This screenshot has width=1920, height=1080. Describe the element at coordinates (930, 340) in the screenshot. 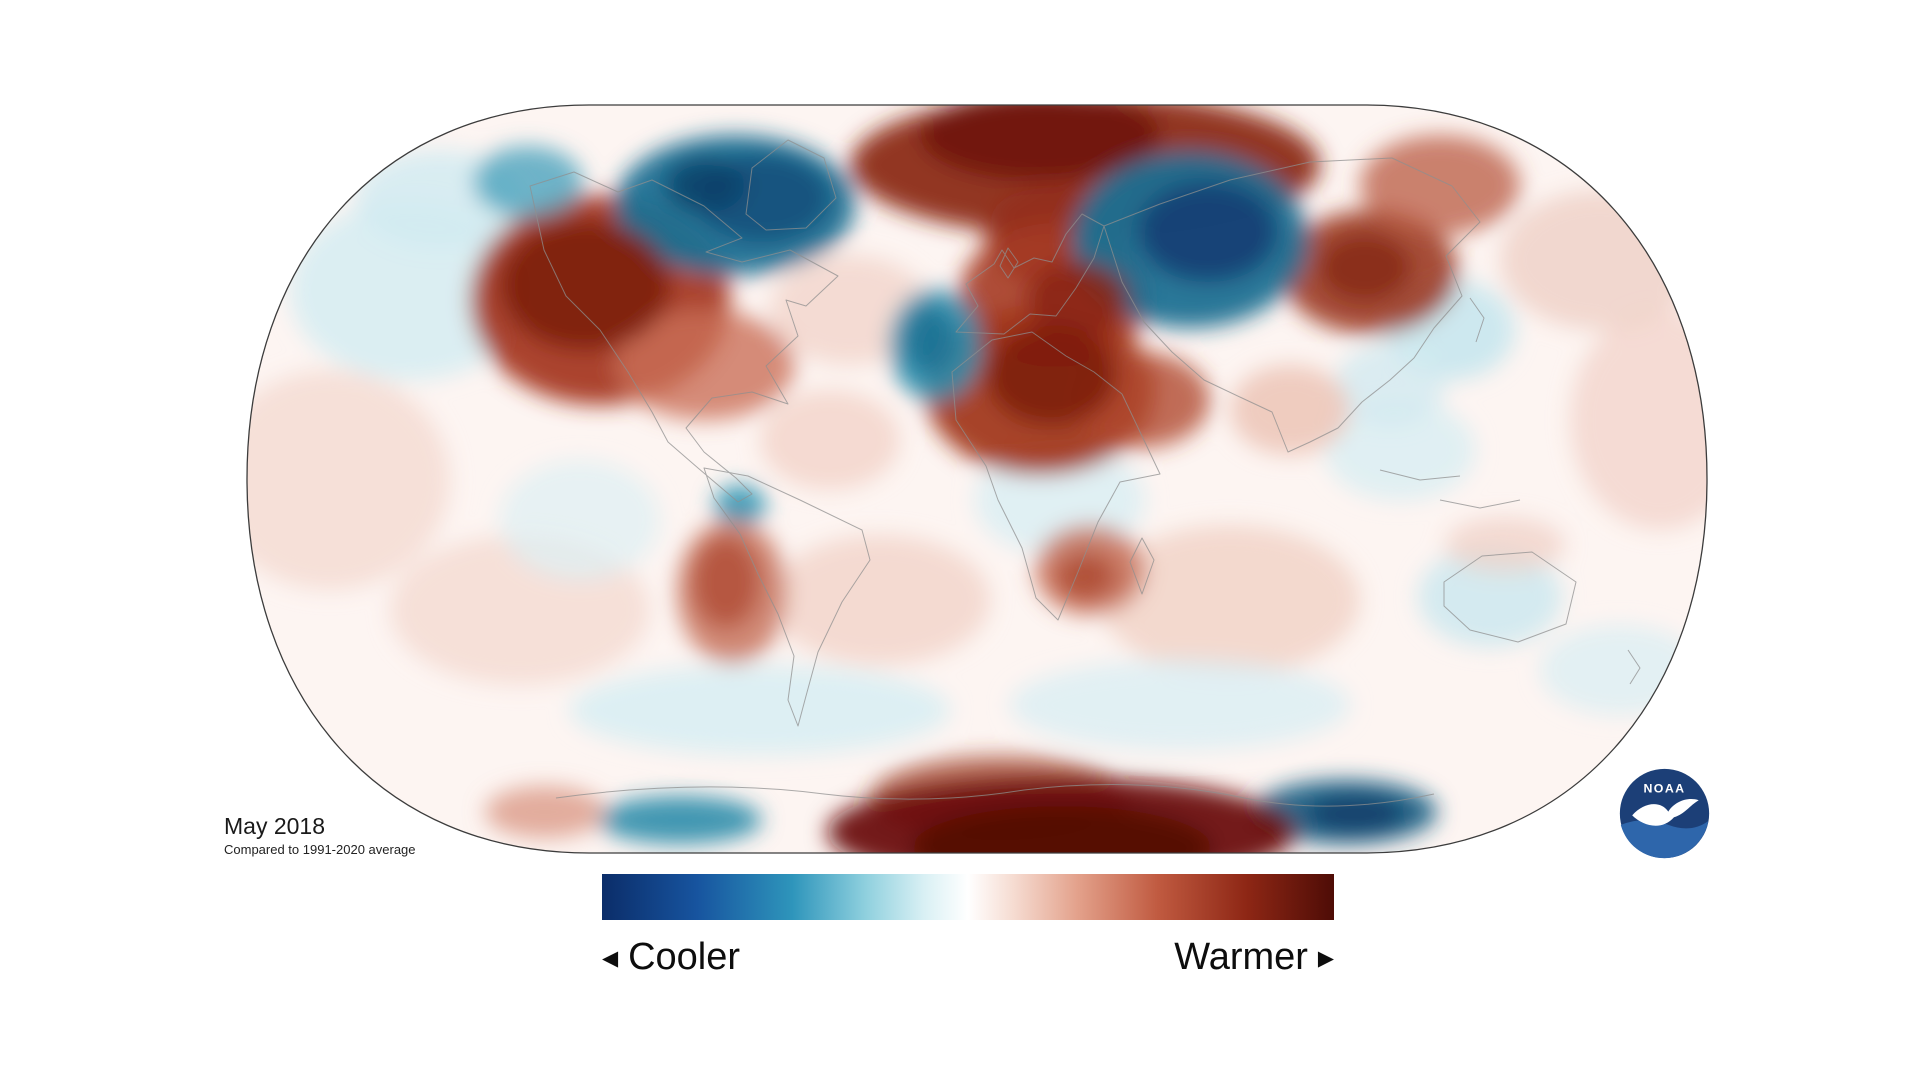

I see `anomaly-region-iberia-cold-core` at that location.